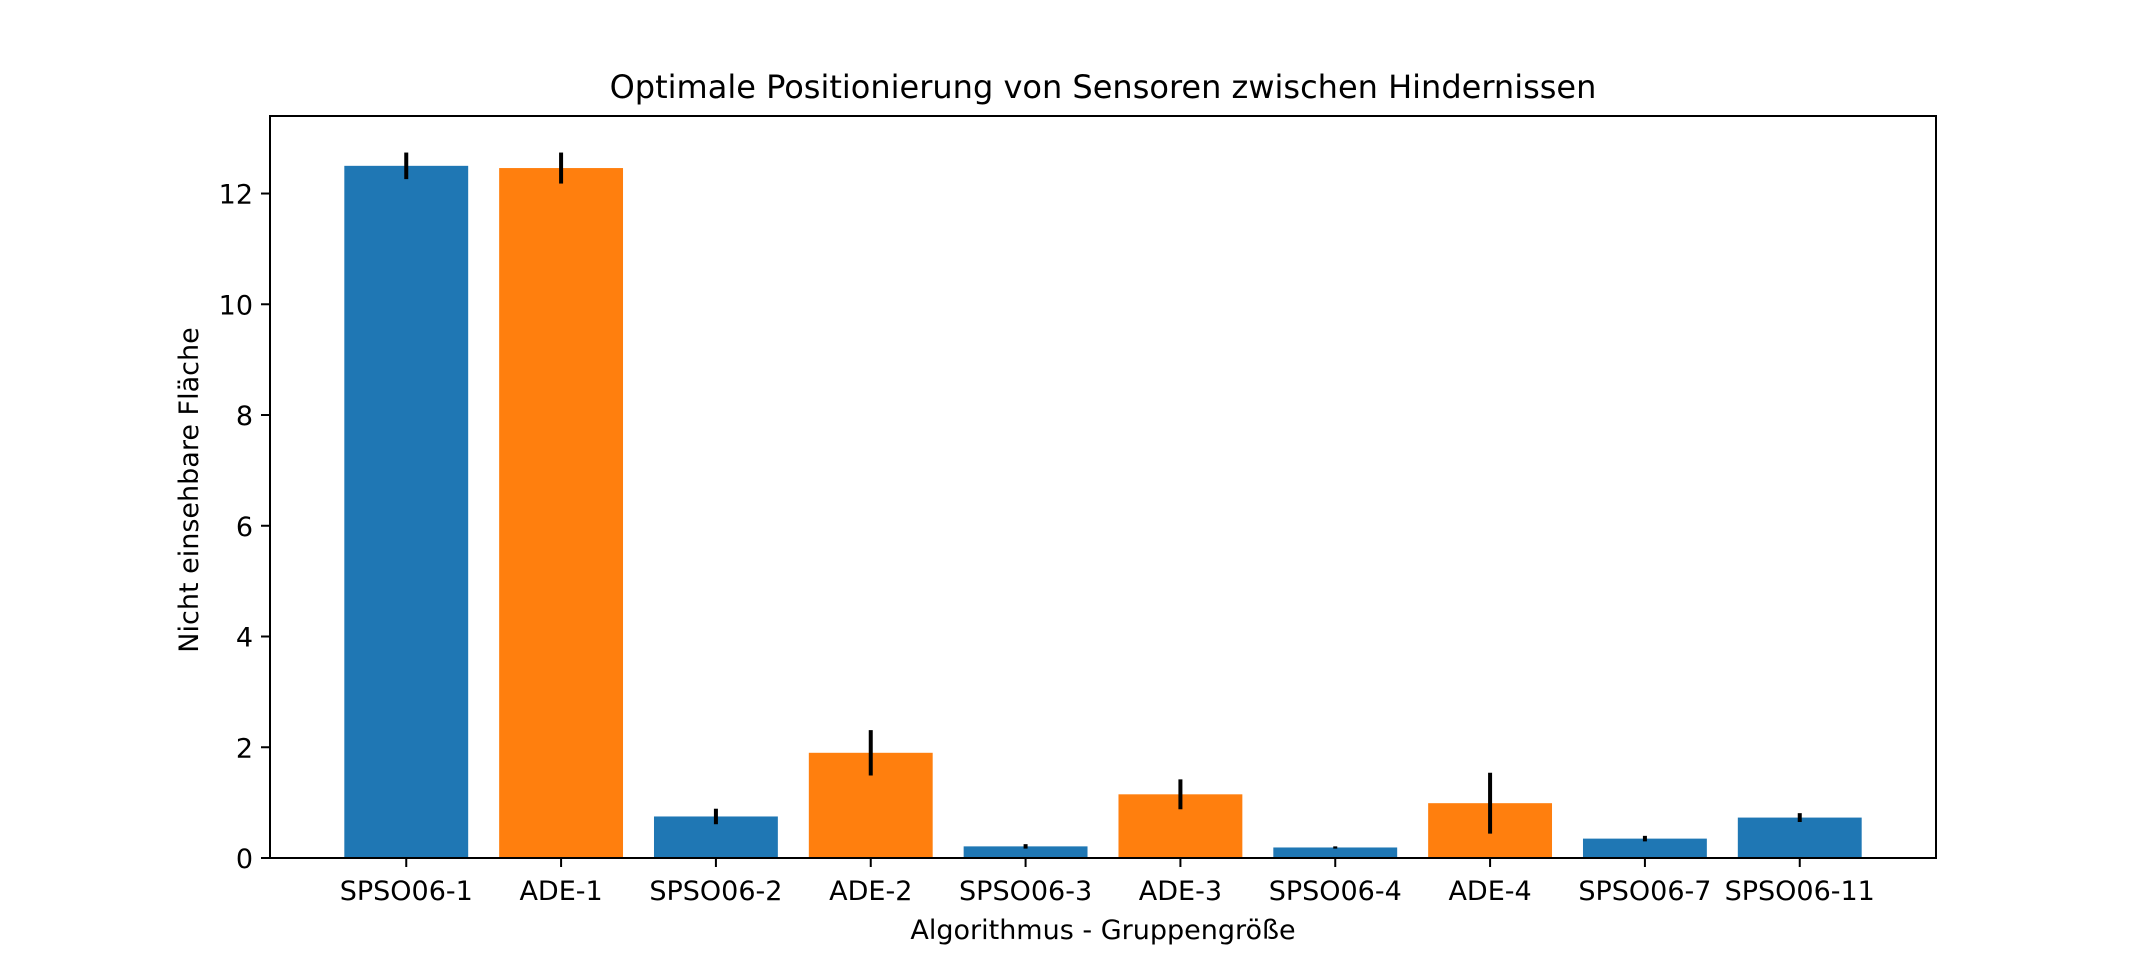  What do you see at coordinates (1025, 891) in the screenshot?
I see `x-tick-label: SPSO06-3` at bounding box center [1025, 891].